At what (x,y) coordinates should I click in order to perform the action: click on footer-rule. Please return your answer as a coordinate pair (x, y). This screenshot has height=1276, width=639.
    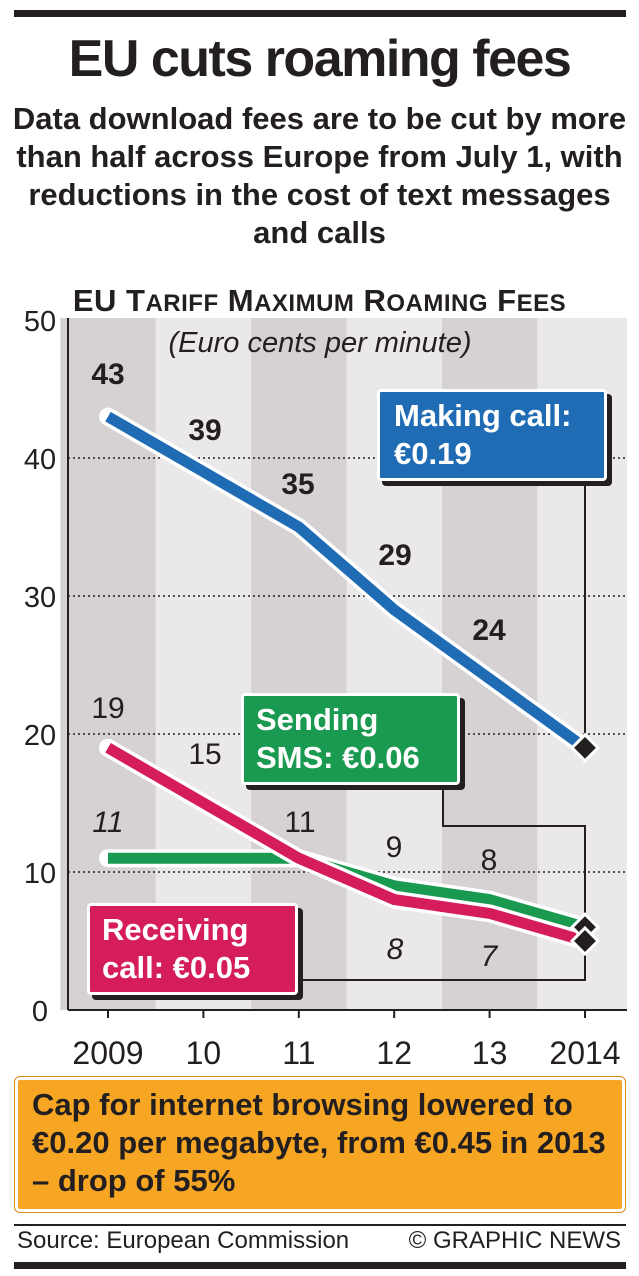
    Looking at the image, I should click on (320, 1225).